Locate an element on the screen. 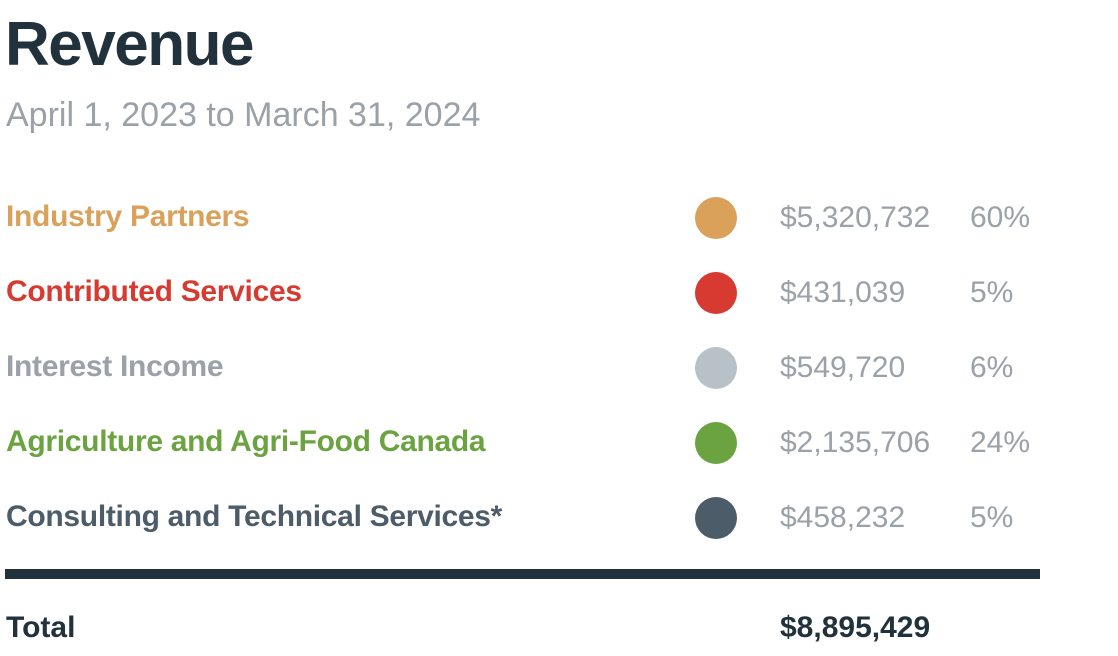 The width and height of the screenshot is (1118, 656). total-divider is located at coordinates (522, 574).